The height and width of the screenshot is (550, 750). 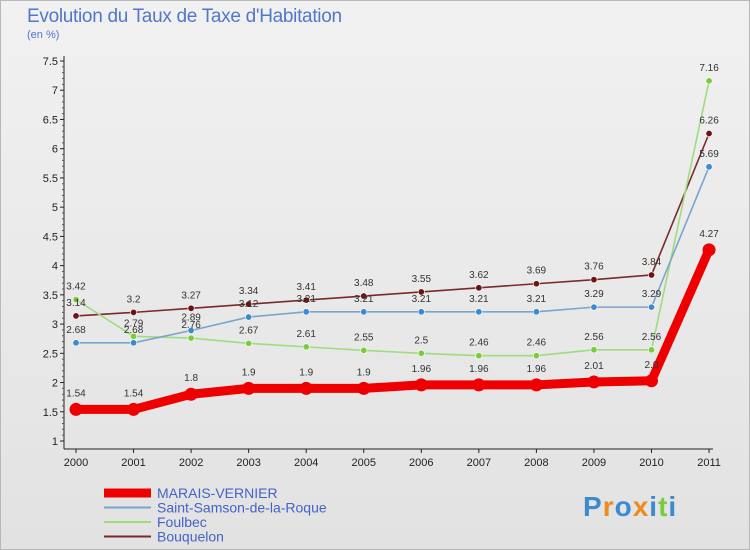 What do you see at coordinates (306, 463) in the screenshot?
I see `x-tick-label: 2004` at bounding box center [306, 463].